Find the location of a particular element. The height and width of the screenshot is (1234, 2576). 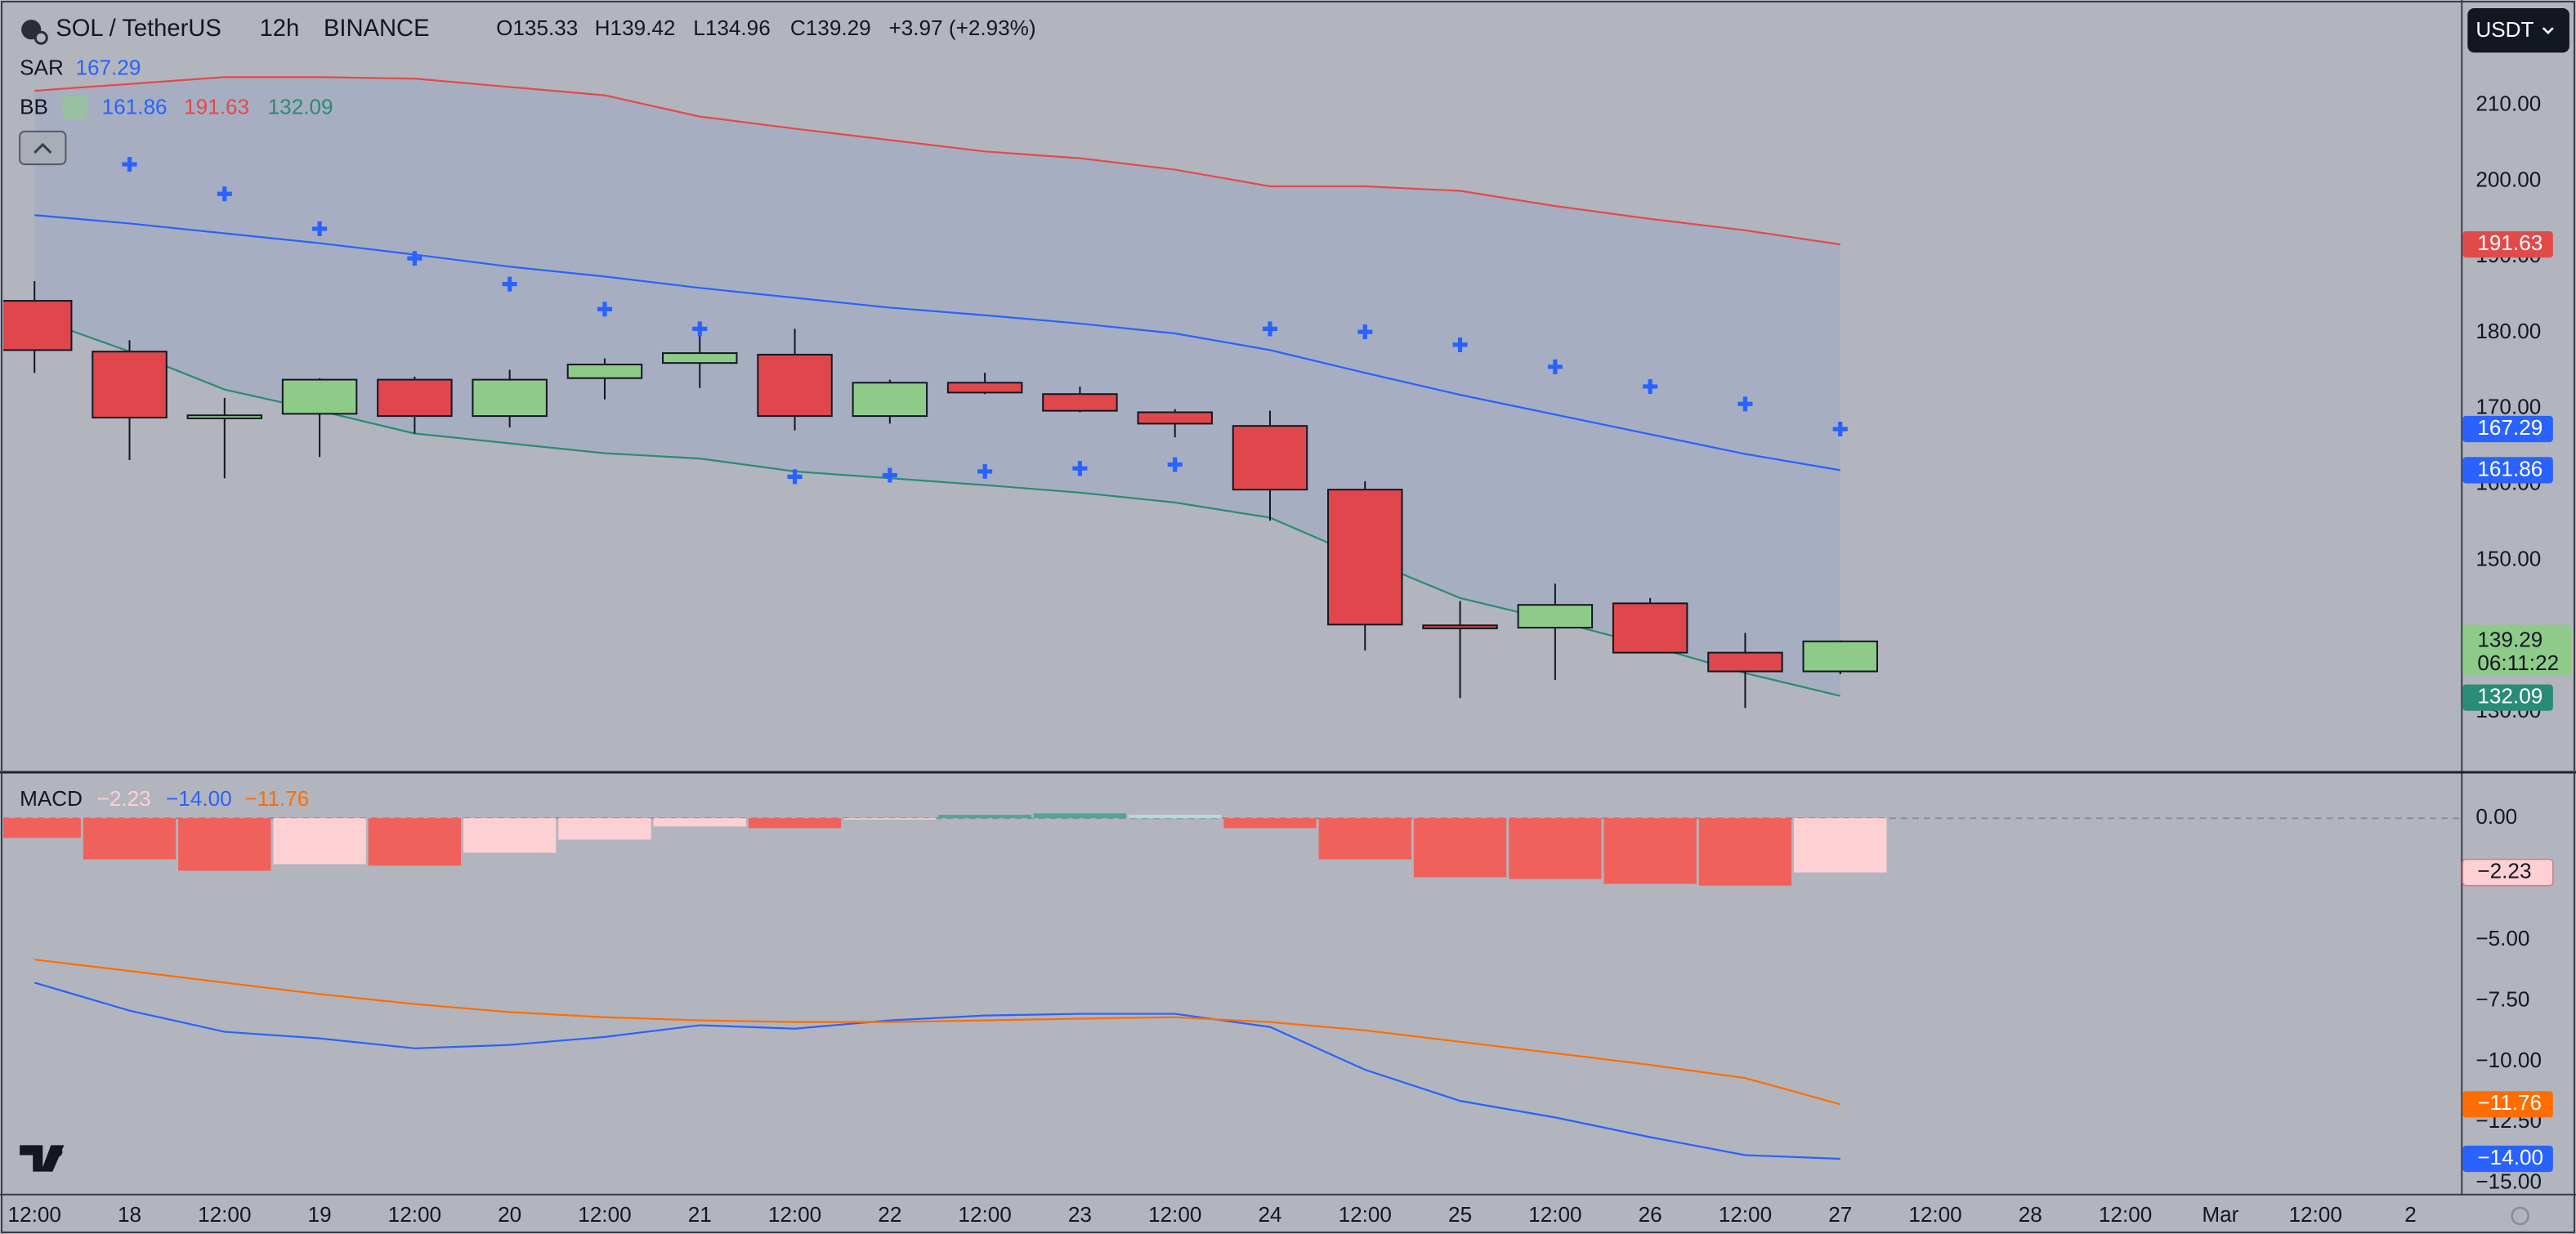

price-tag-label: 191.63 is located at coordinates (2509, 243).